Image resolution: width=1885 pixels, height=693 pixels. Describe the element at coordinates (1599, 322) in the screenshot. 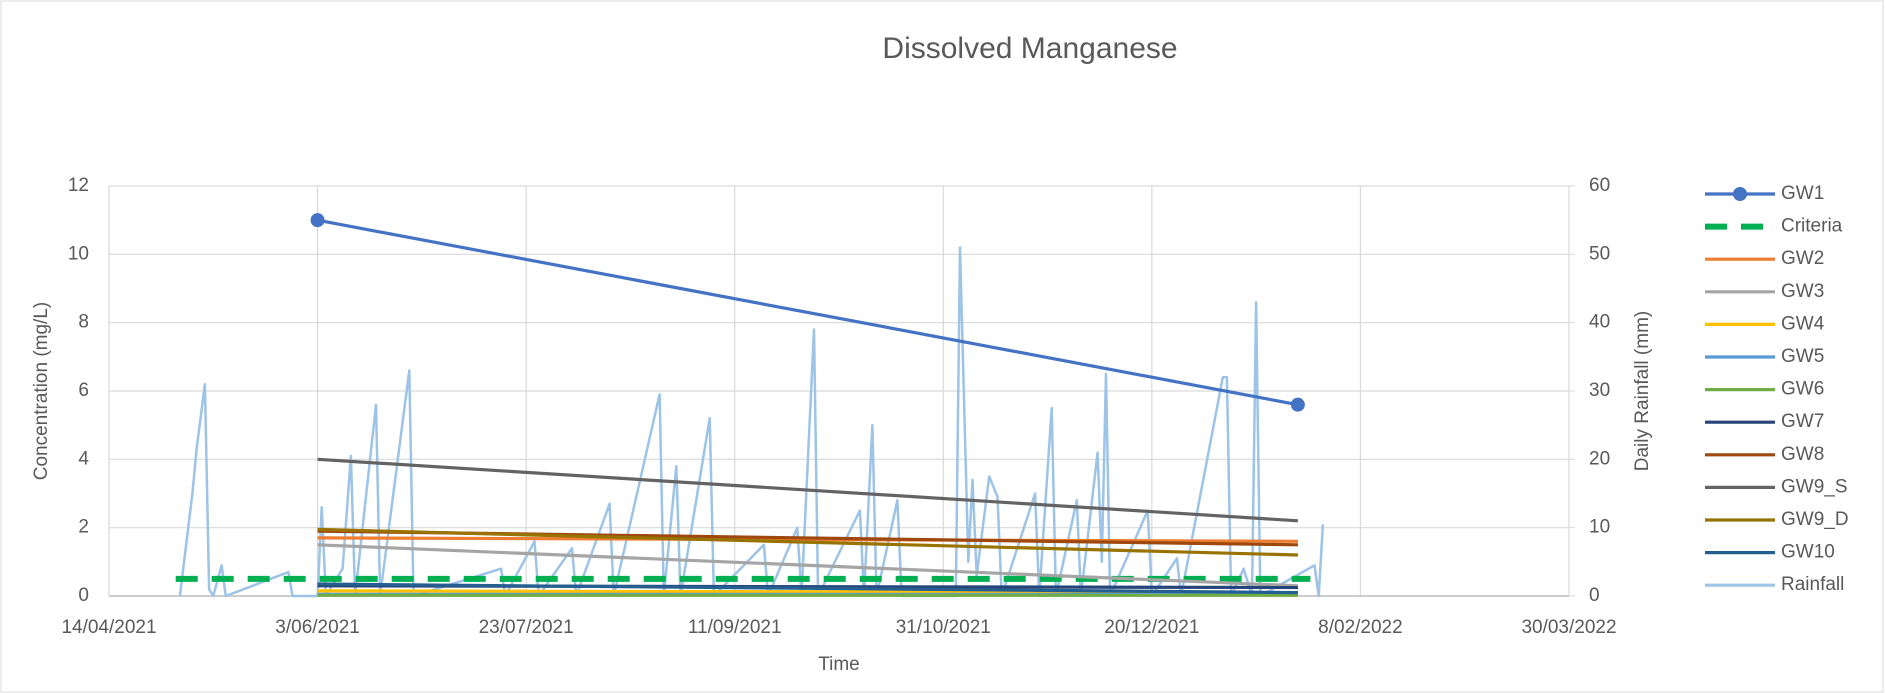

I see `y2-tick-label: 40` at that location.